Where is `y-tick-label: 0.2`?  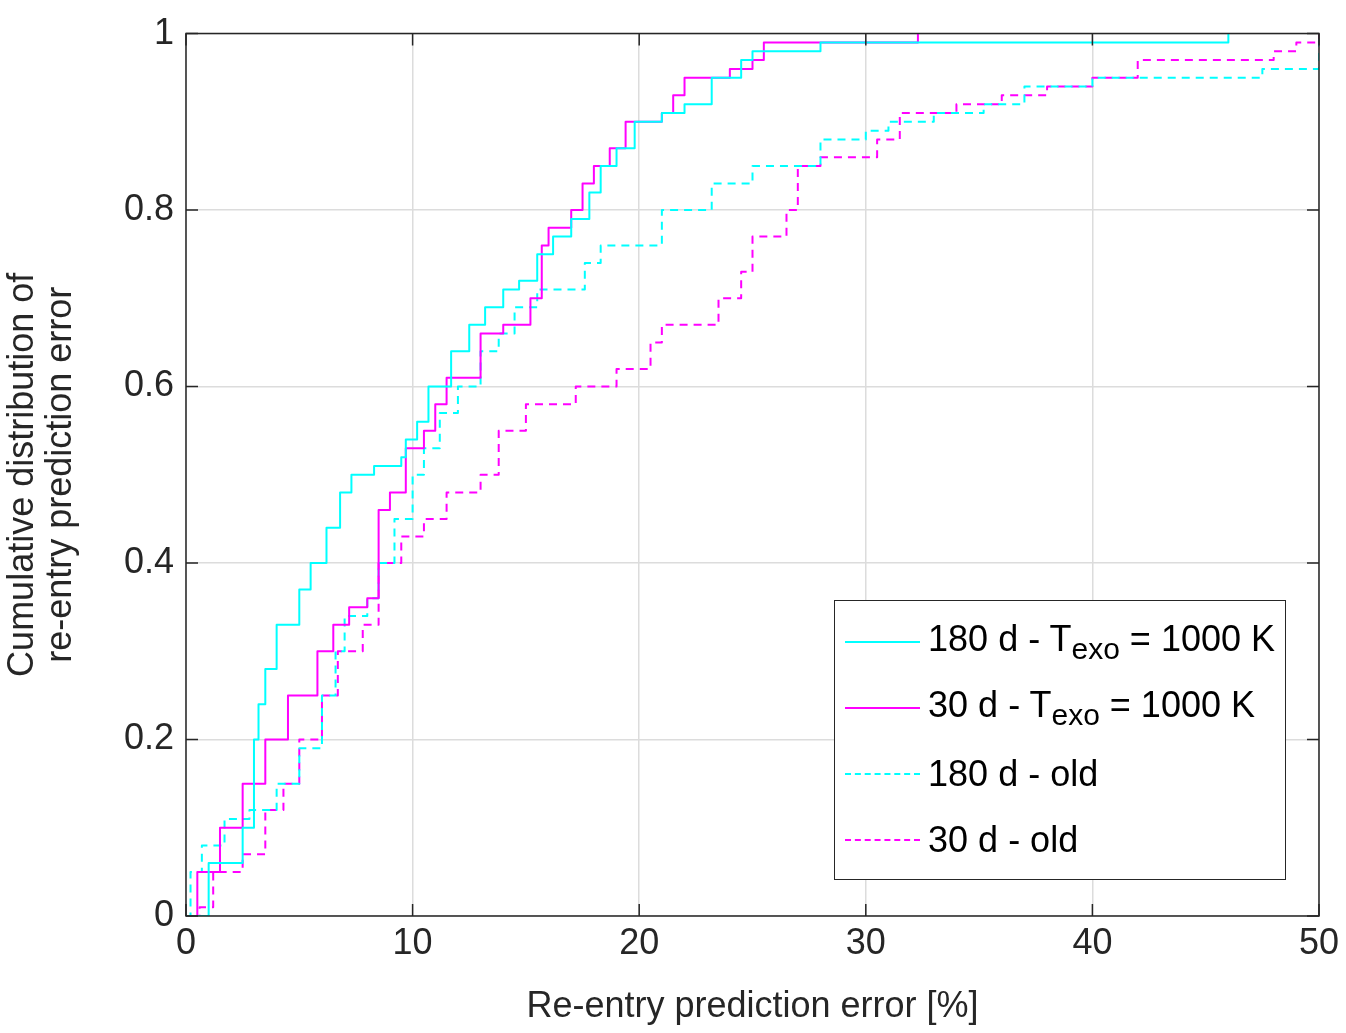
y-tick-label: 0.2 is located at coordinates (148, 737).